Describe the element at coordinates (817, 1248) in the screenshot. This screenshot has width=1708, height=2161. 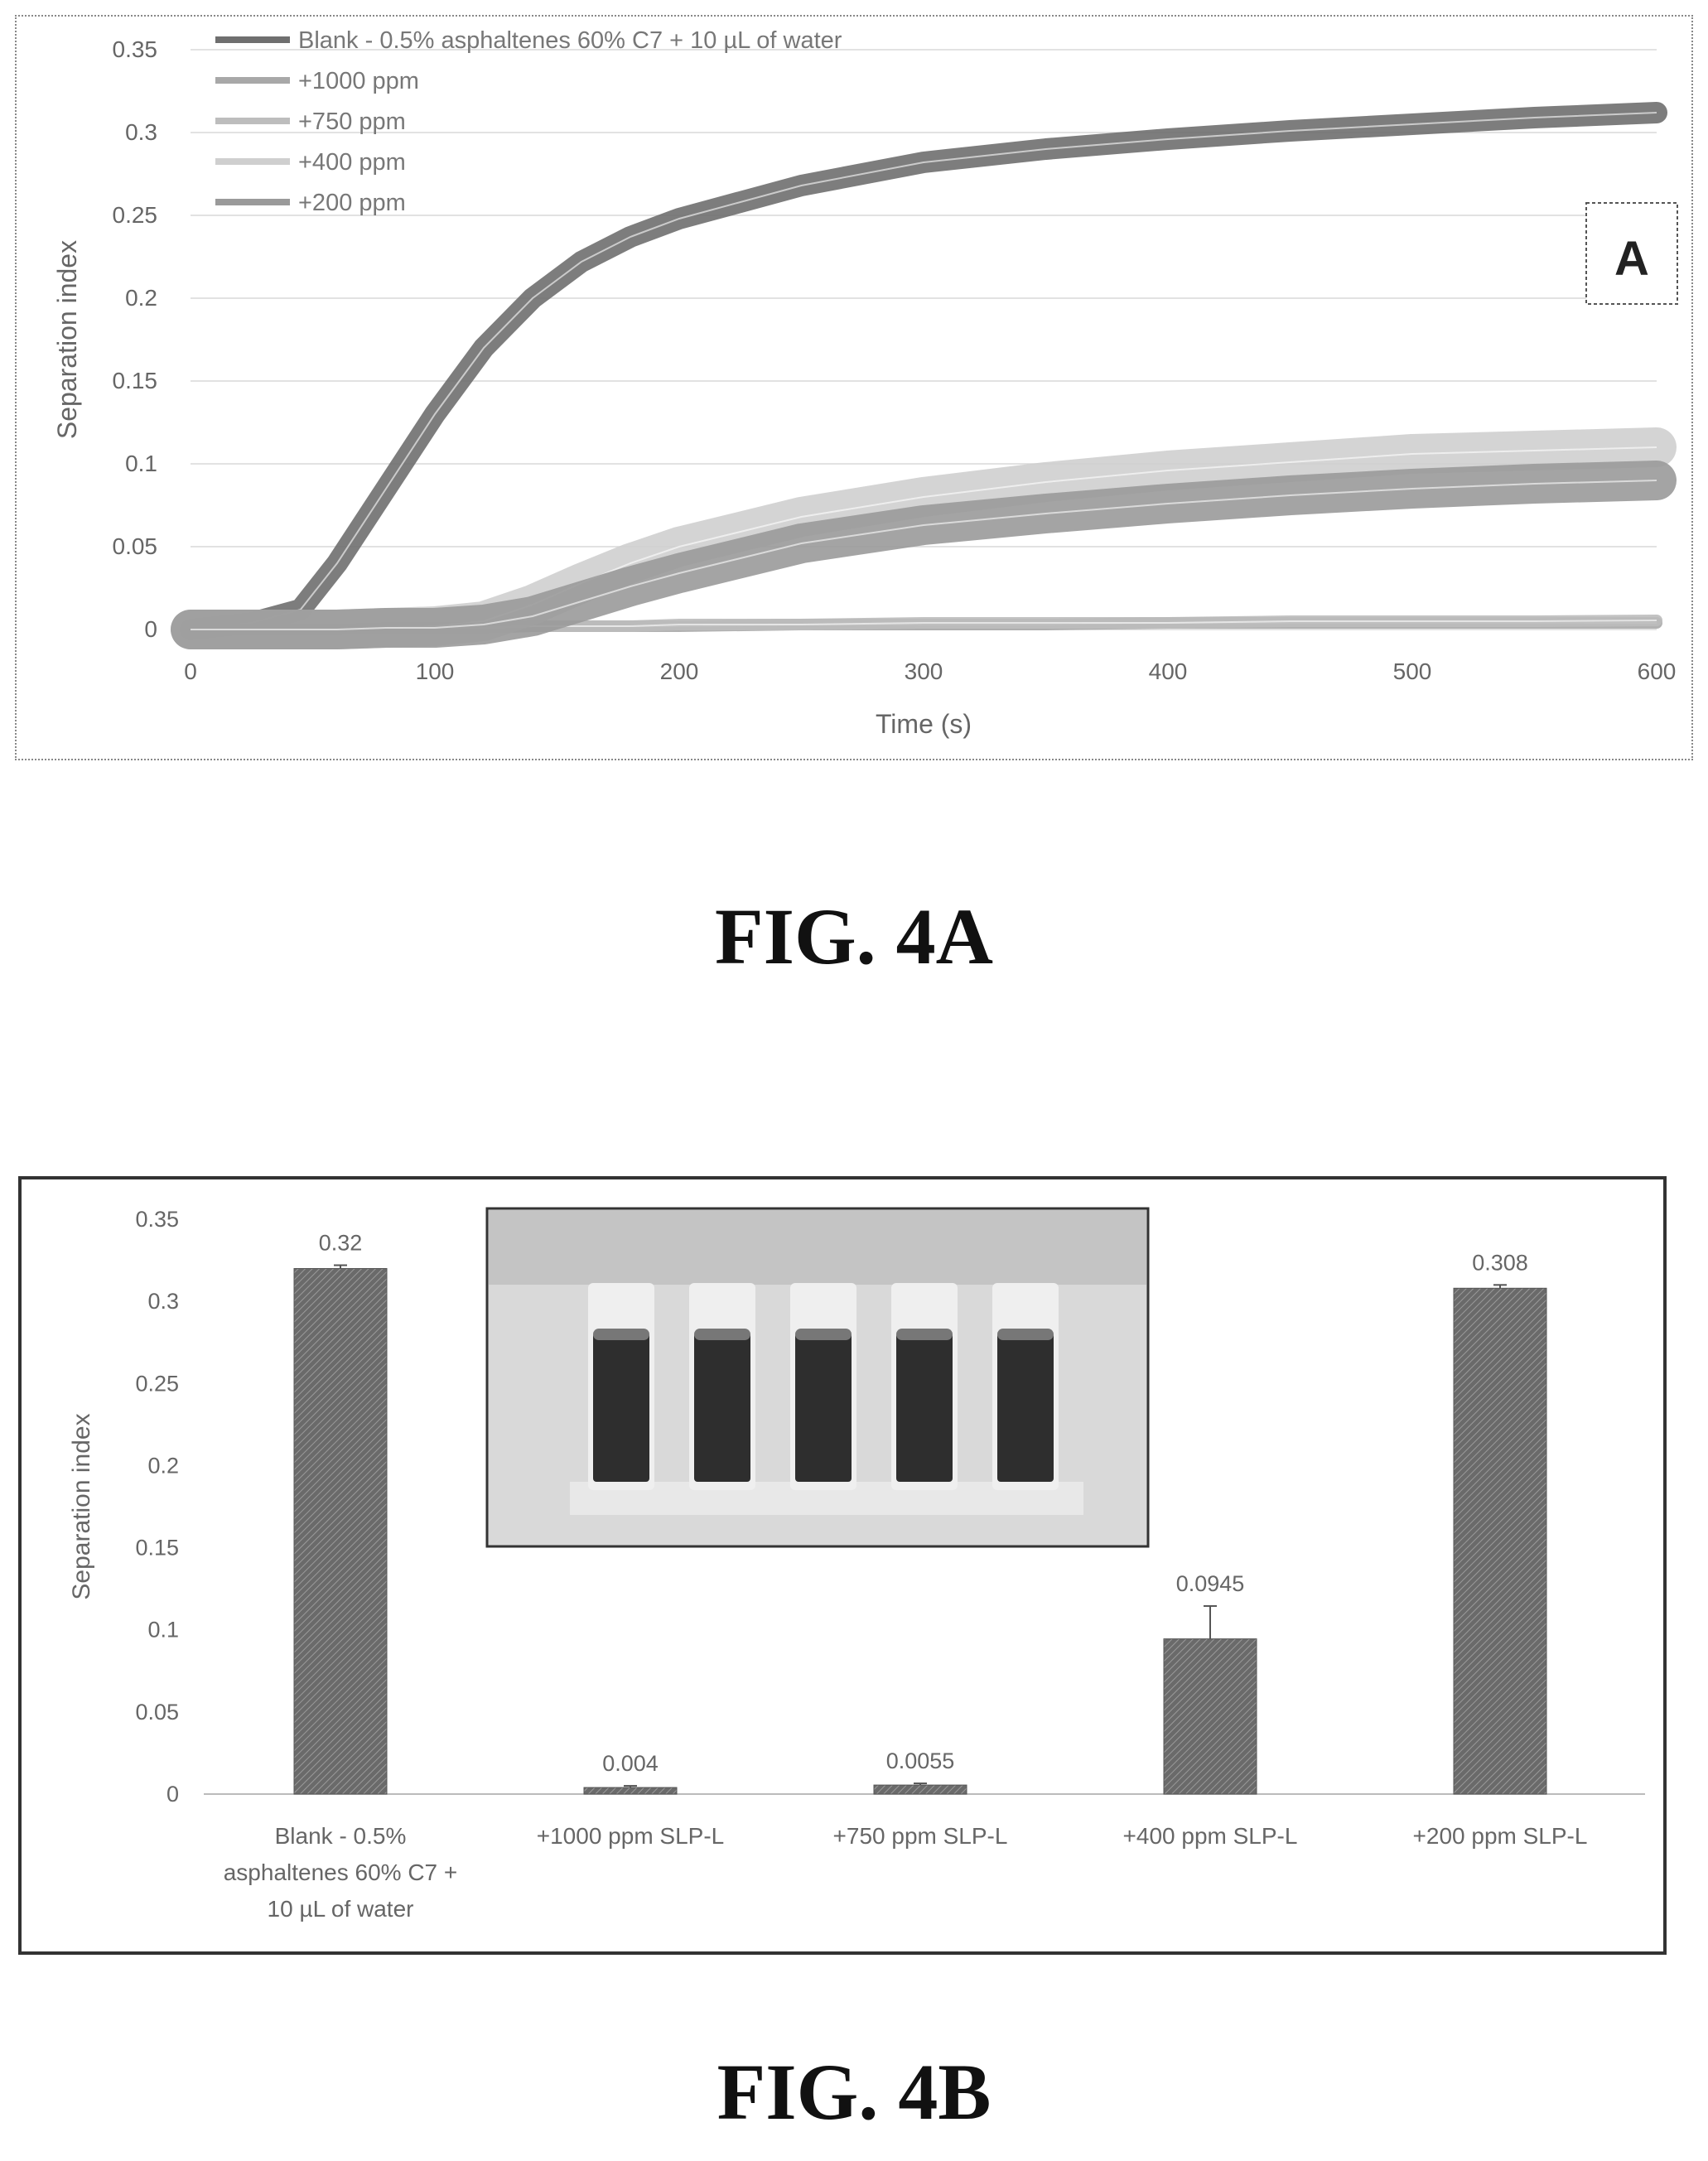
I see `inset-photo-background` at that location.